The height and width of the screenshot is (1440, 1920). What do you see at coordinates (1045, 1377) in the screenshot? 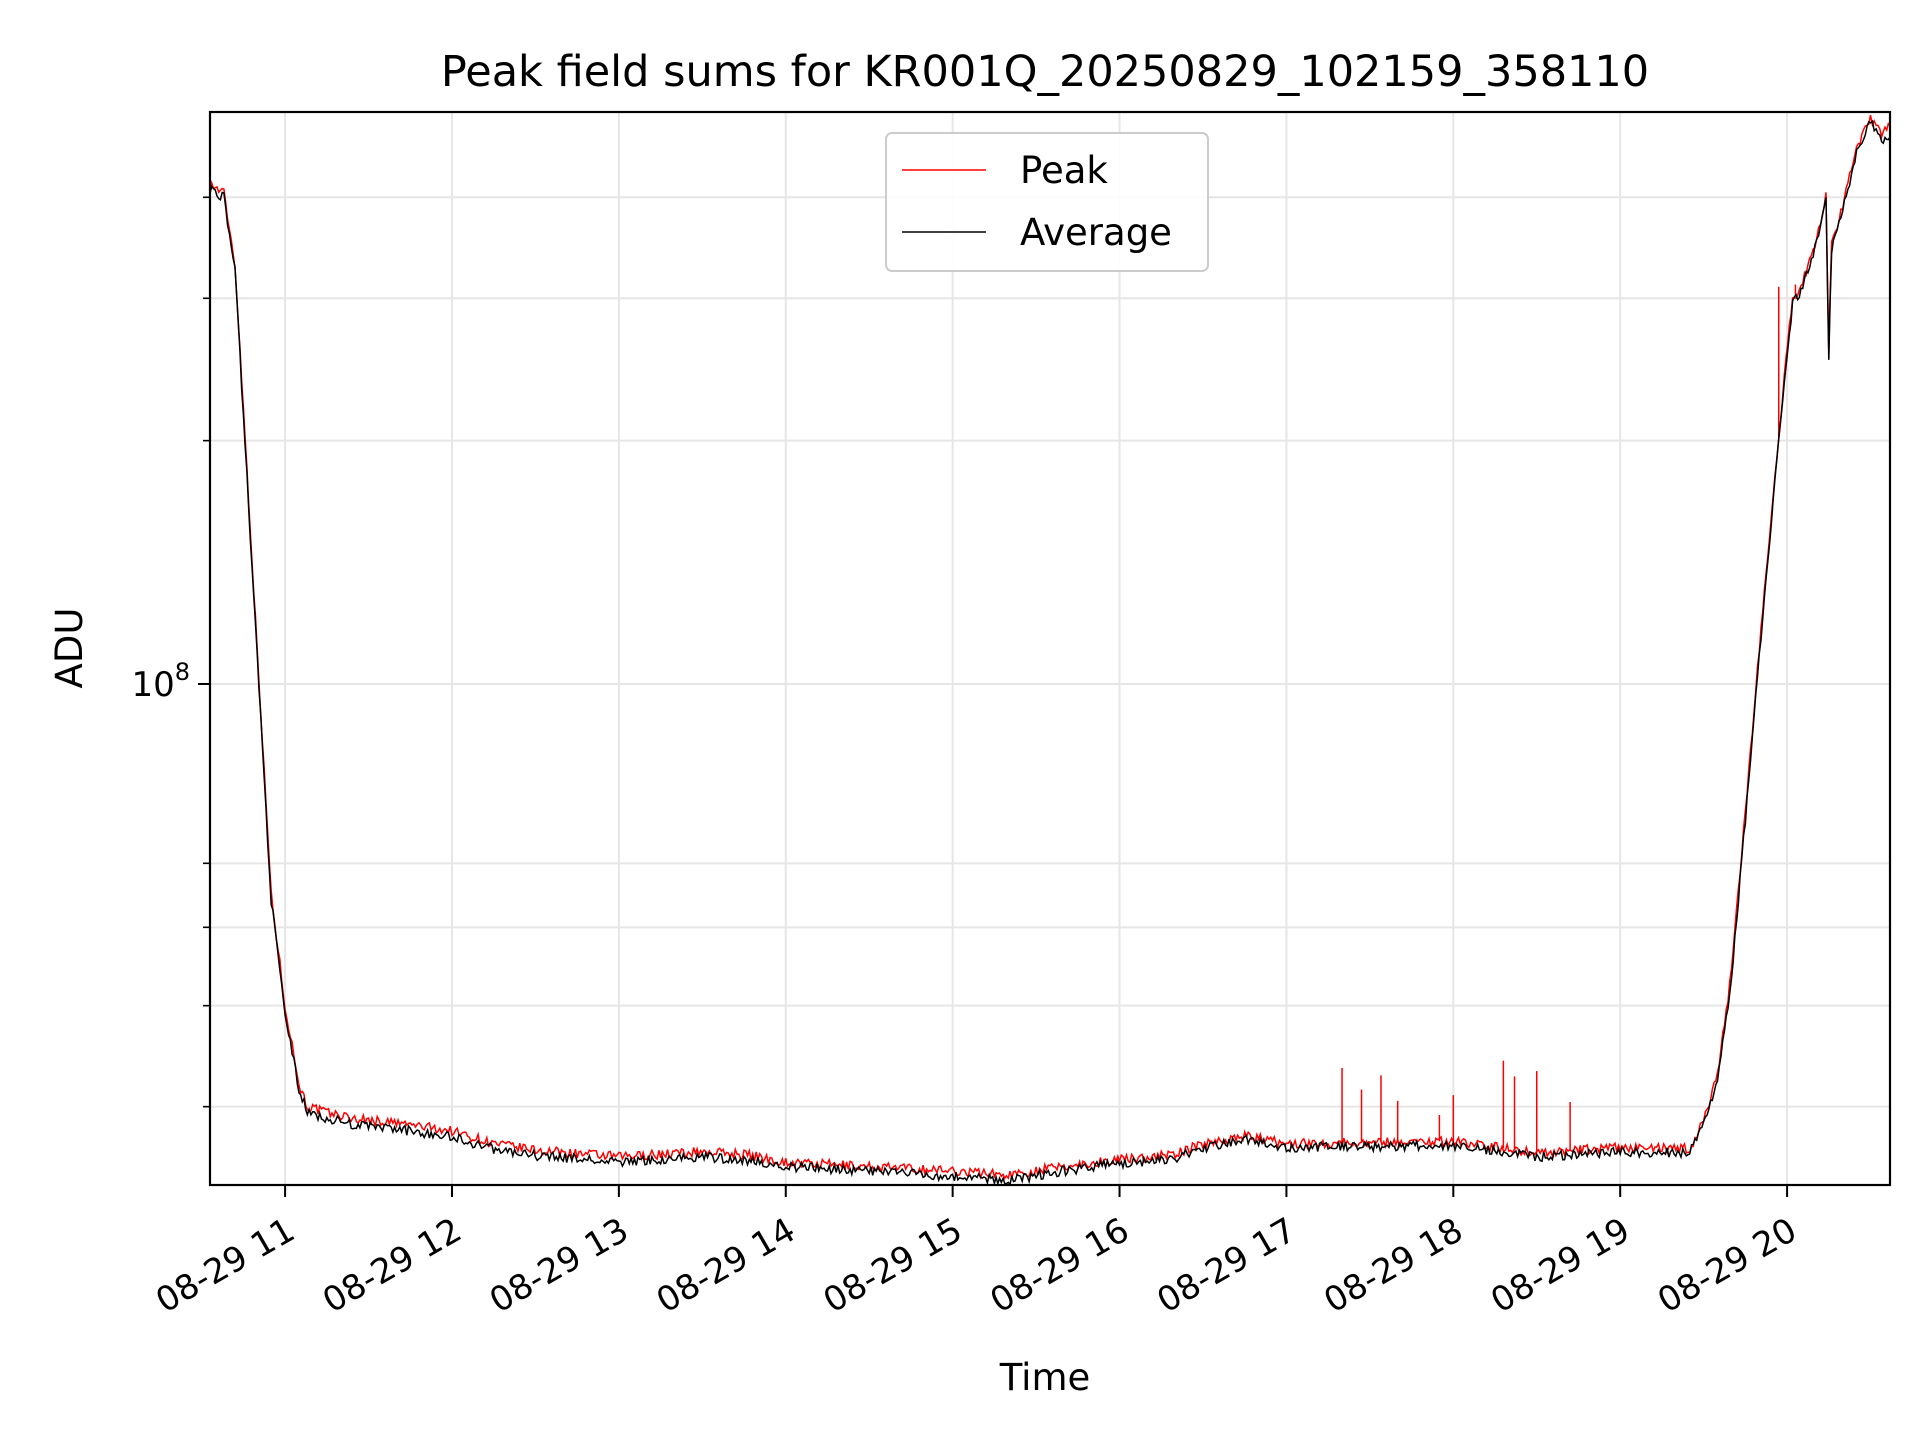
I see `x-axis-label: Time` at bounding box center [1045, 1377].